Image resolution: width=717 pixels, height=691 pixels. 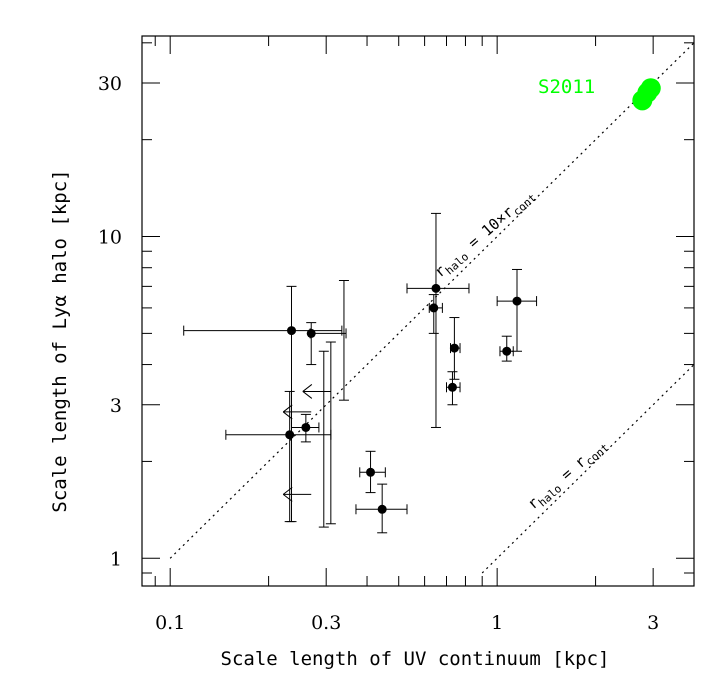 What do you see at coordinates (110, 238) in the screenshot?
I see `y-tick-label: 10` at bounding box center [110, 238].